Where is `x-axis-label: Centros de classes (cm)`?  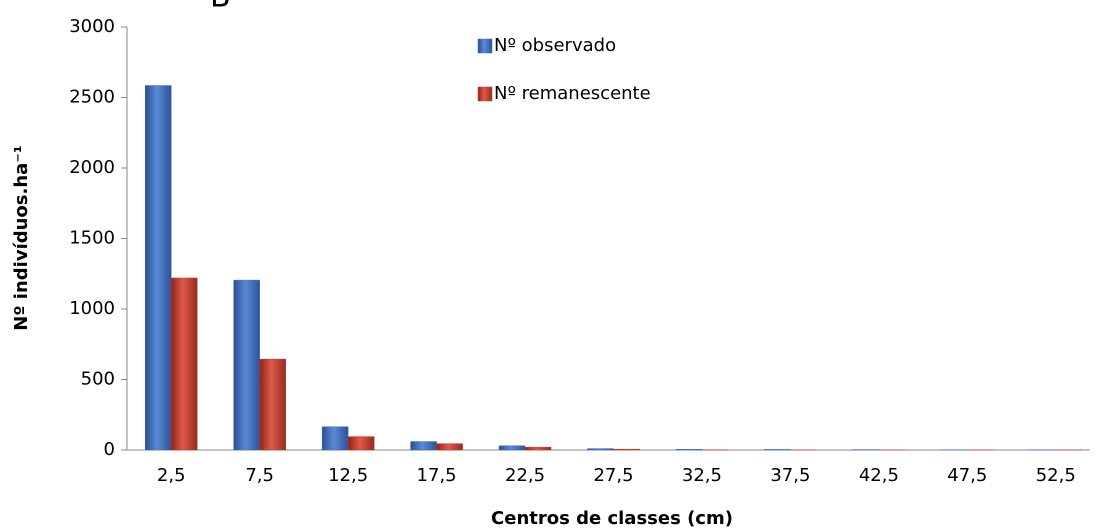
x-axis-label: Centros de classes (cm) is located at coordinates (612, 518).